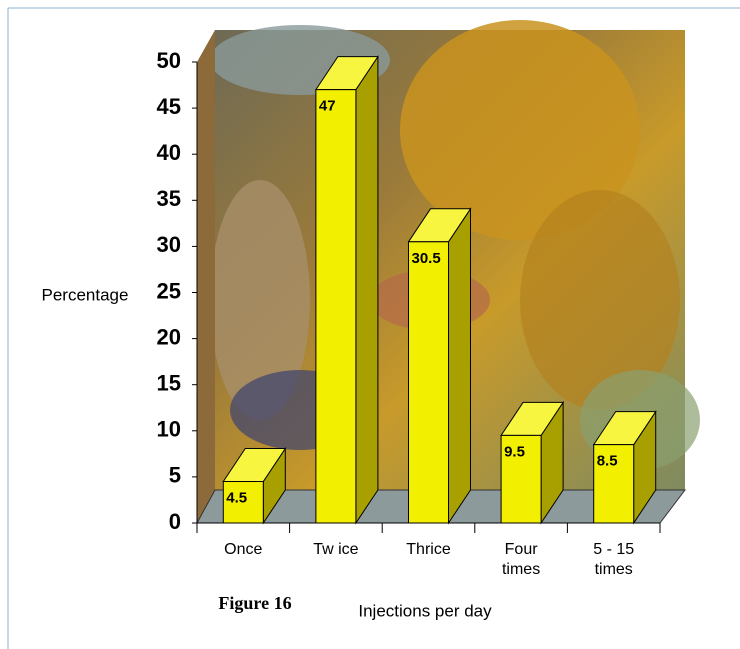 The image size is (740, 649). Describe the element at coordinates (169, 244) in the screenshot. I see `y-tick-label: 30` at that location.